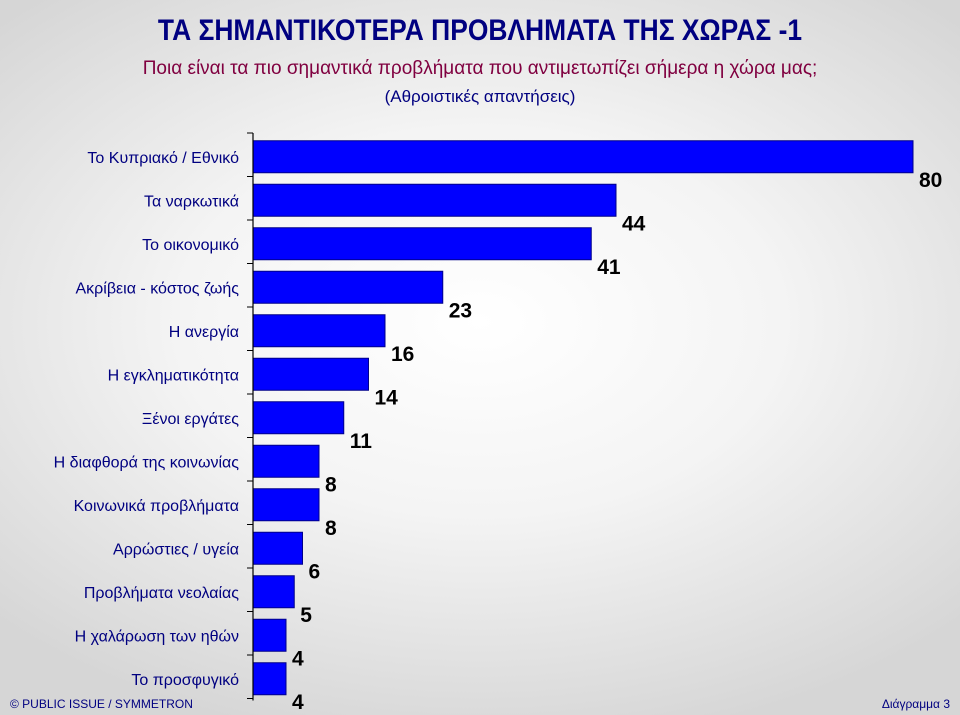  Describe the element at coordinates (156, 506) in the screenshot. I see `category-label: Κοινωνικά προβλήματα` at that location.